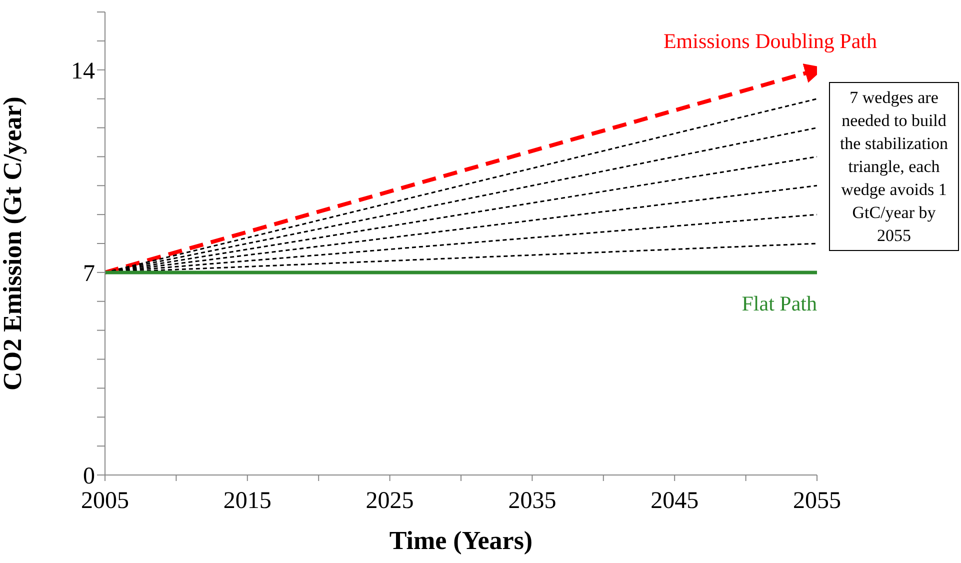  What do you see at coordinates (532, 501) in the screenshot?
I see `x-tick-label: 2035` at bounding box center [532, 501].